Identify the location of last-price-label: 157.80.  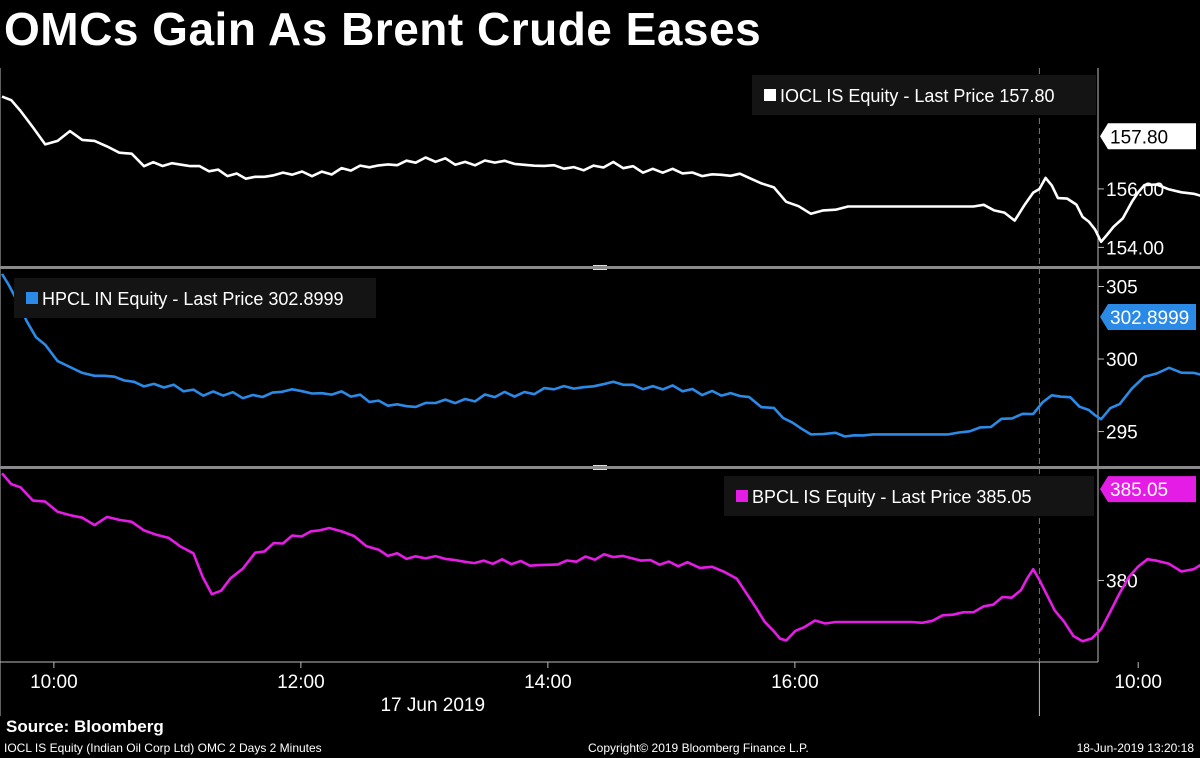
(1139, 137).